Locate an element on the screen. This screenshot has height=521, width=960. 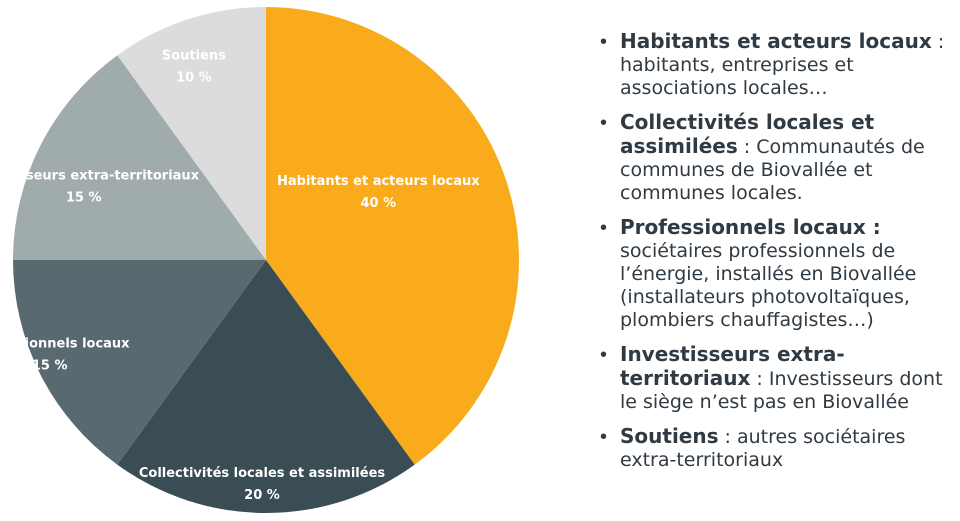
legend-text: : autres sociétaires is located at coordinates (812, 437).